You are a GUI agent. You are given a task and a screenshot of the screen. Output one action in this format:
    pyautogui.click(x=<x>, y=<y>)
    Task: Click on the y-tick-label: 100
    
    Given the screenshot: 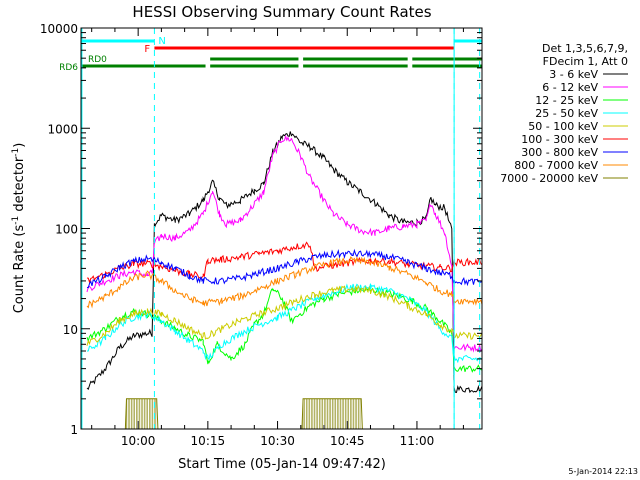 What is the action you would take?
    pyautogui.click(x=66, y=230)
    